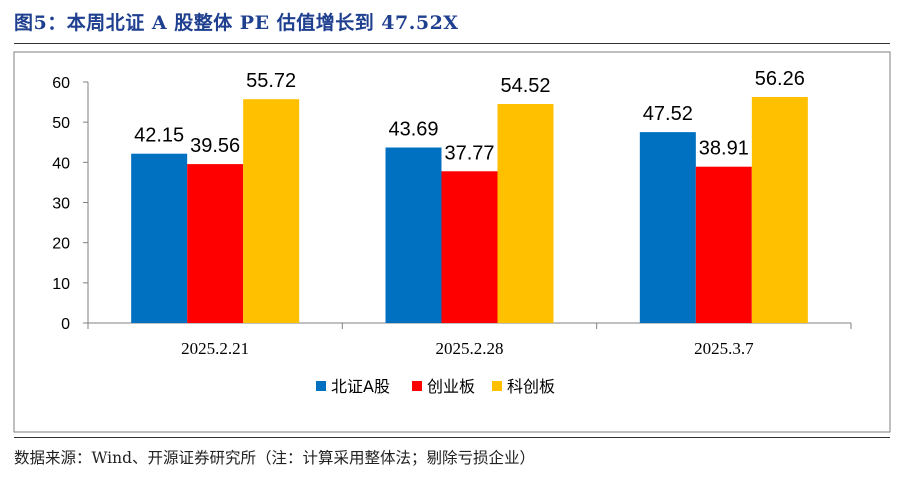  I want to click on data-label: 43.69, so click(413, 130).